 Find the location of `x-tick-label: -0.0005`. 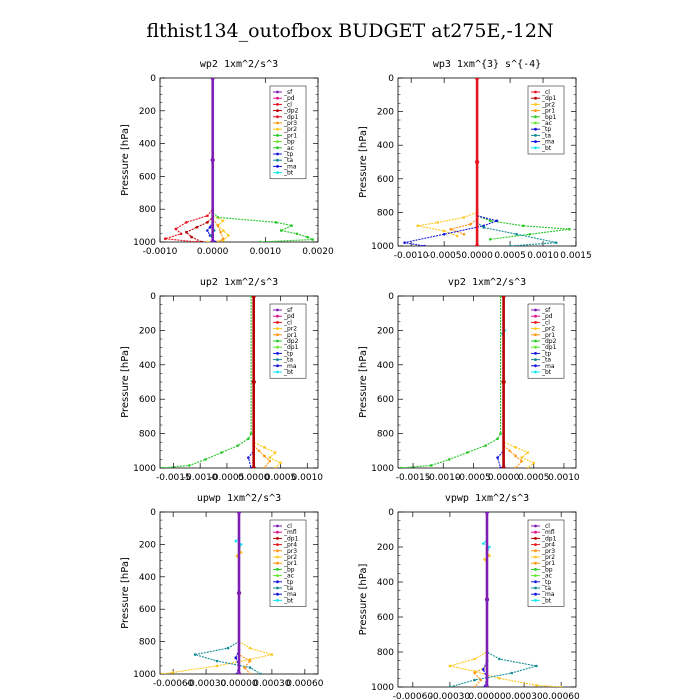

x-tick-label: -0.0005 is located at coordinates (473, 478).